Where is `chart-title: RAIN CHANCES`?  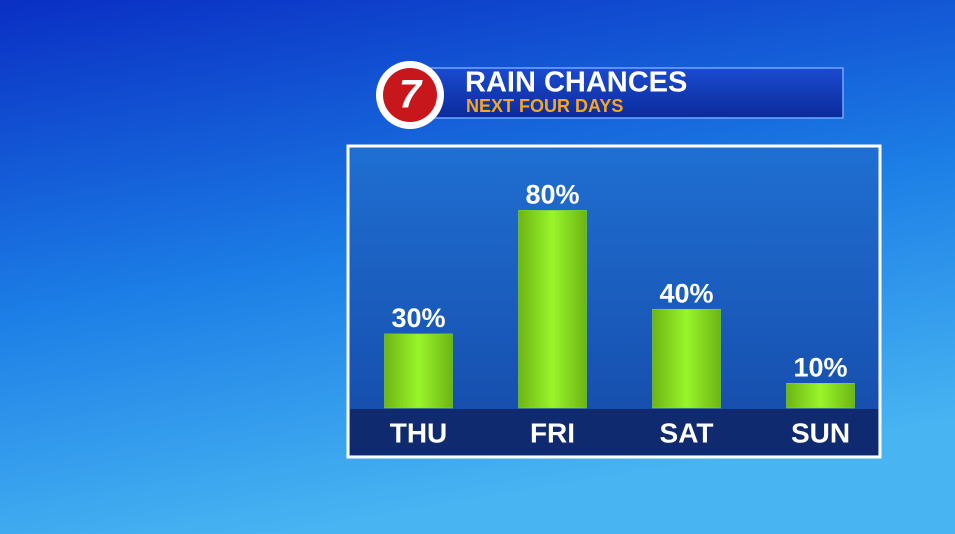
chart-title: RAIN CHANCES is located at coordinates (576, 83).